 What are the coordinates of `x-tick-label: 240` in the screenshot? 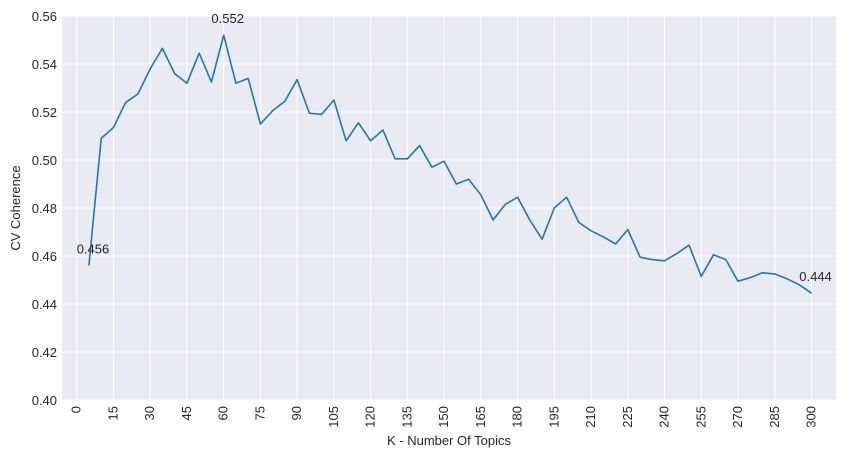 It's located at (664, 417).